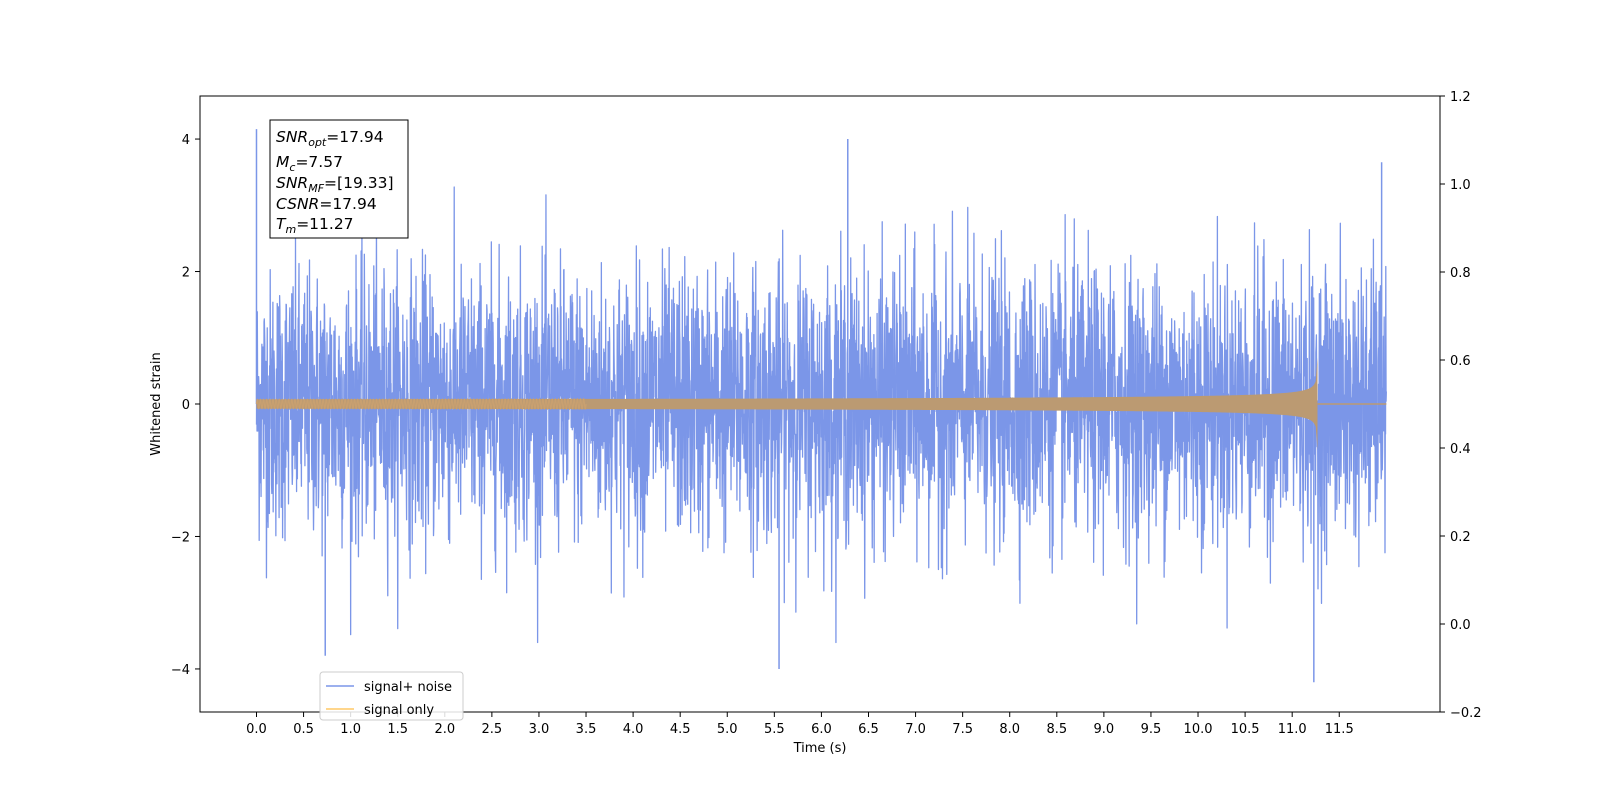 The image size is (1600, 800). Describe the element at coordinates (787, 404) in the screenshot. I see `signal-only-envelope` at that location.